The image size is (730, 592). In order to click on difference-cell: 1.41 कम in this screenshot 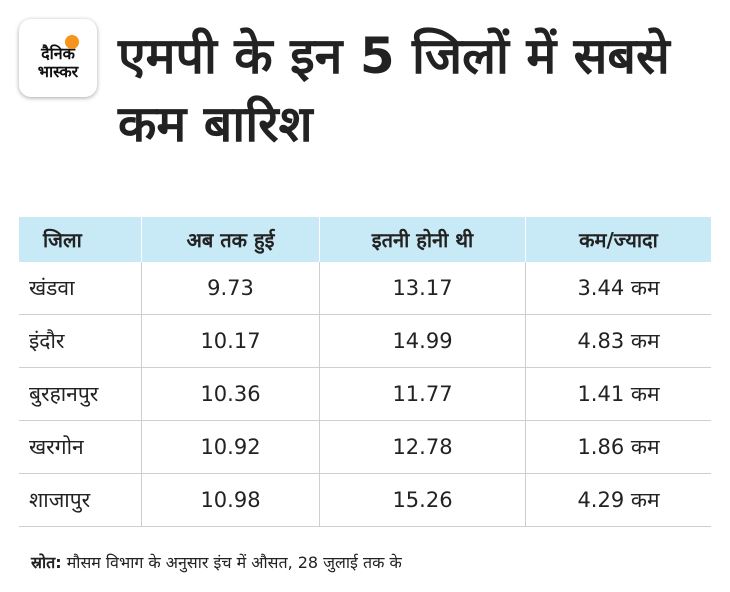, I will do `click(618, 394)`.